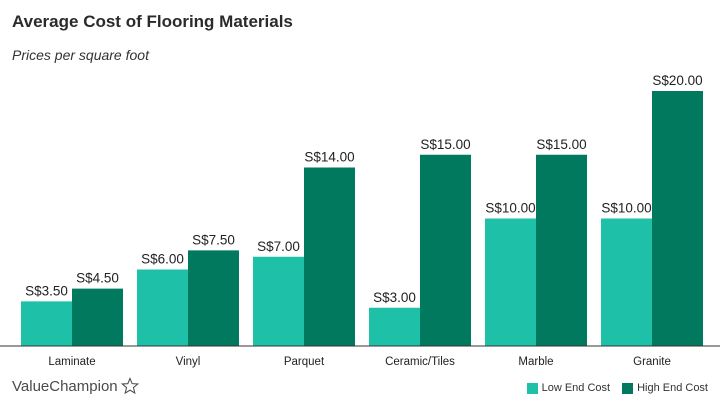 This screenshot has height=412, width=720. I want to click on legend-item-low: Low End Cost, so click(568, 388).